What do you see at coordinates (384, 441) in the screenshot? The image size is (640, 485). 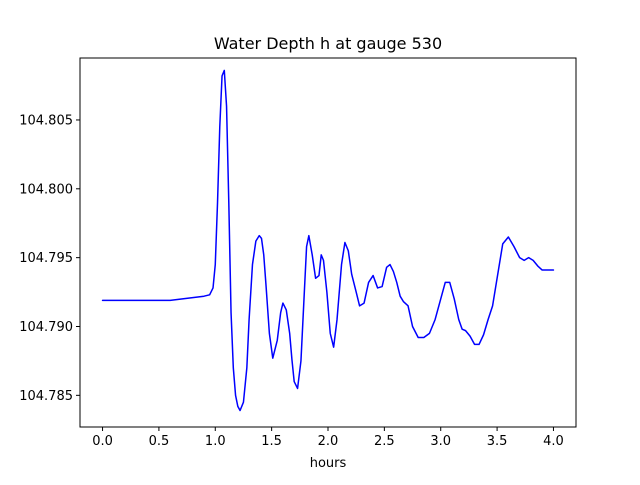 I see `x-tick-label: 2.5` at bounding box center [384, 441].